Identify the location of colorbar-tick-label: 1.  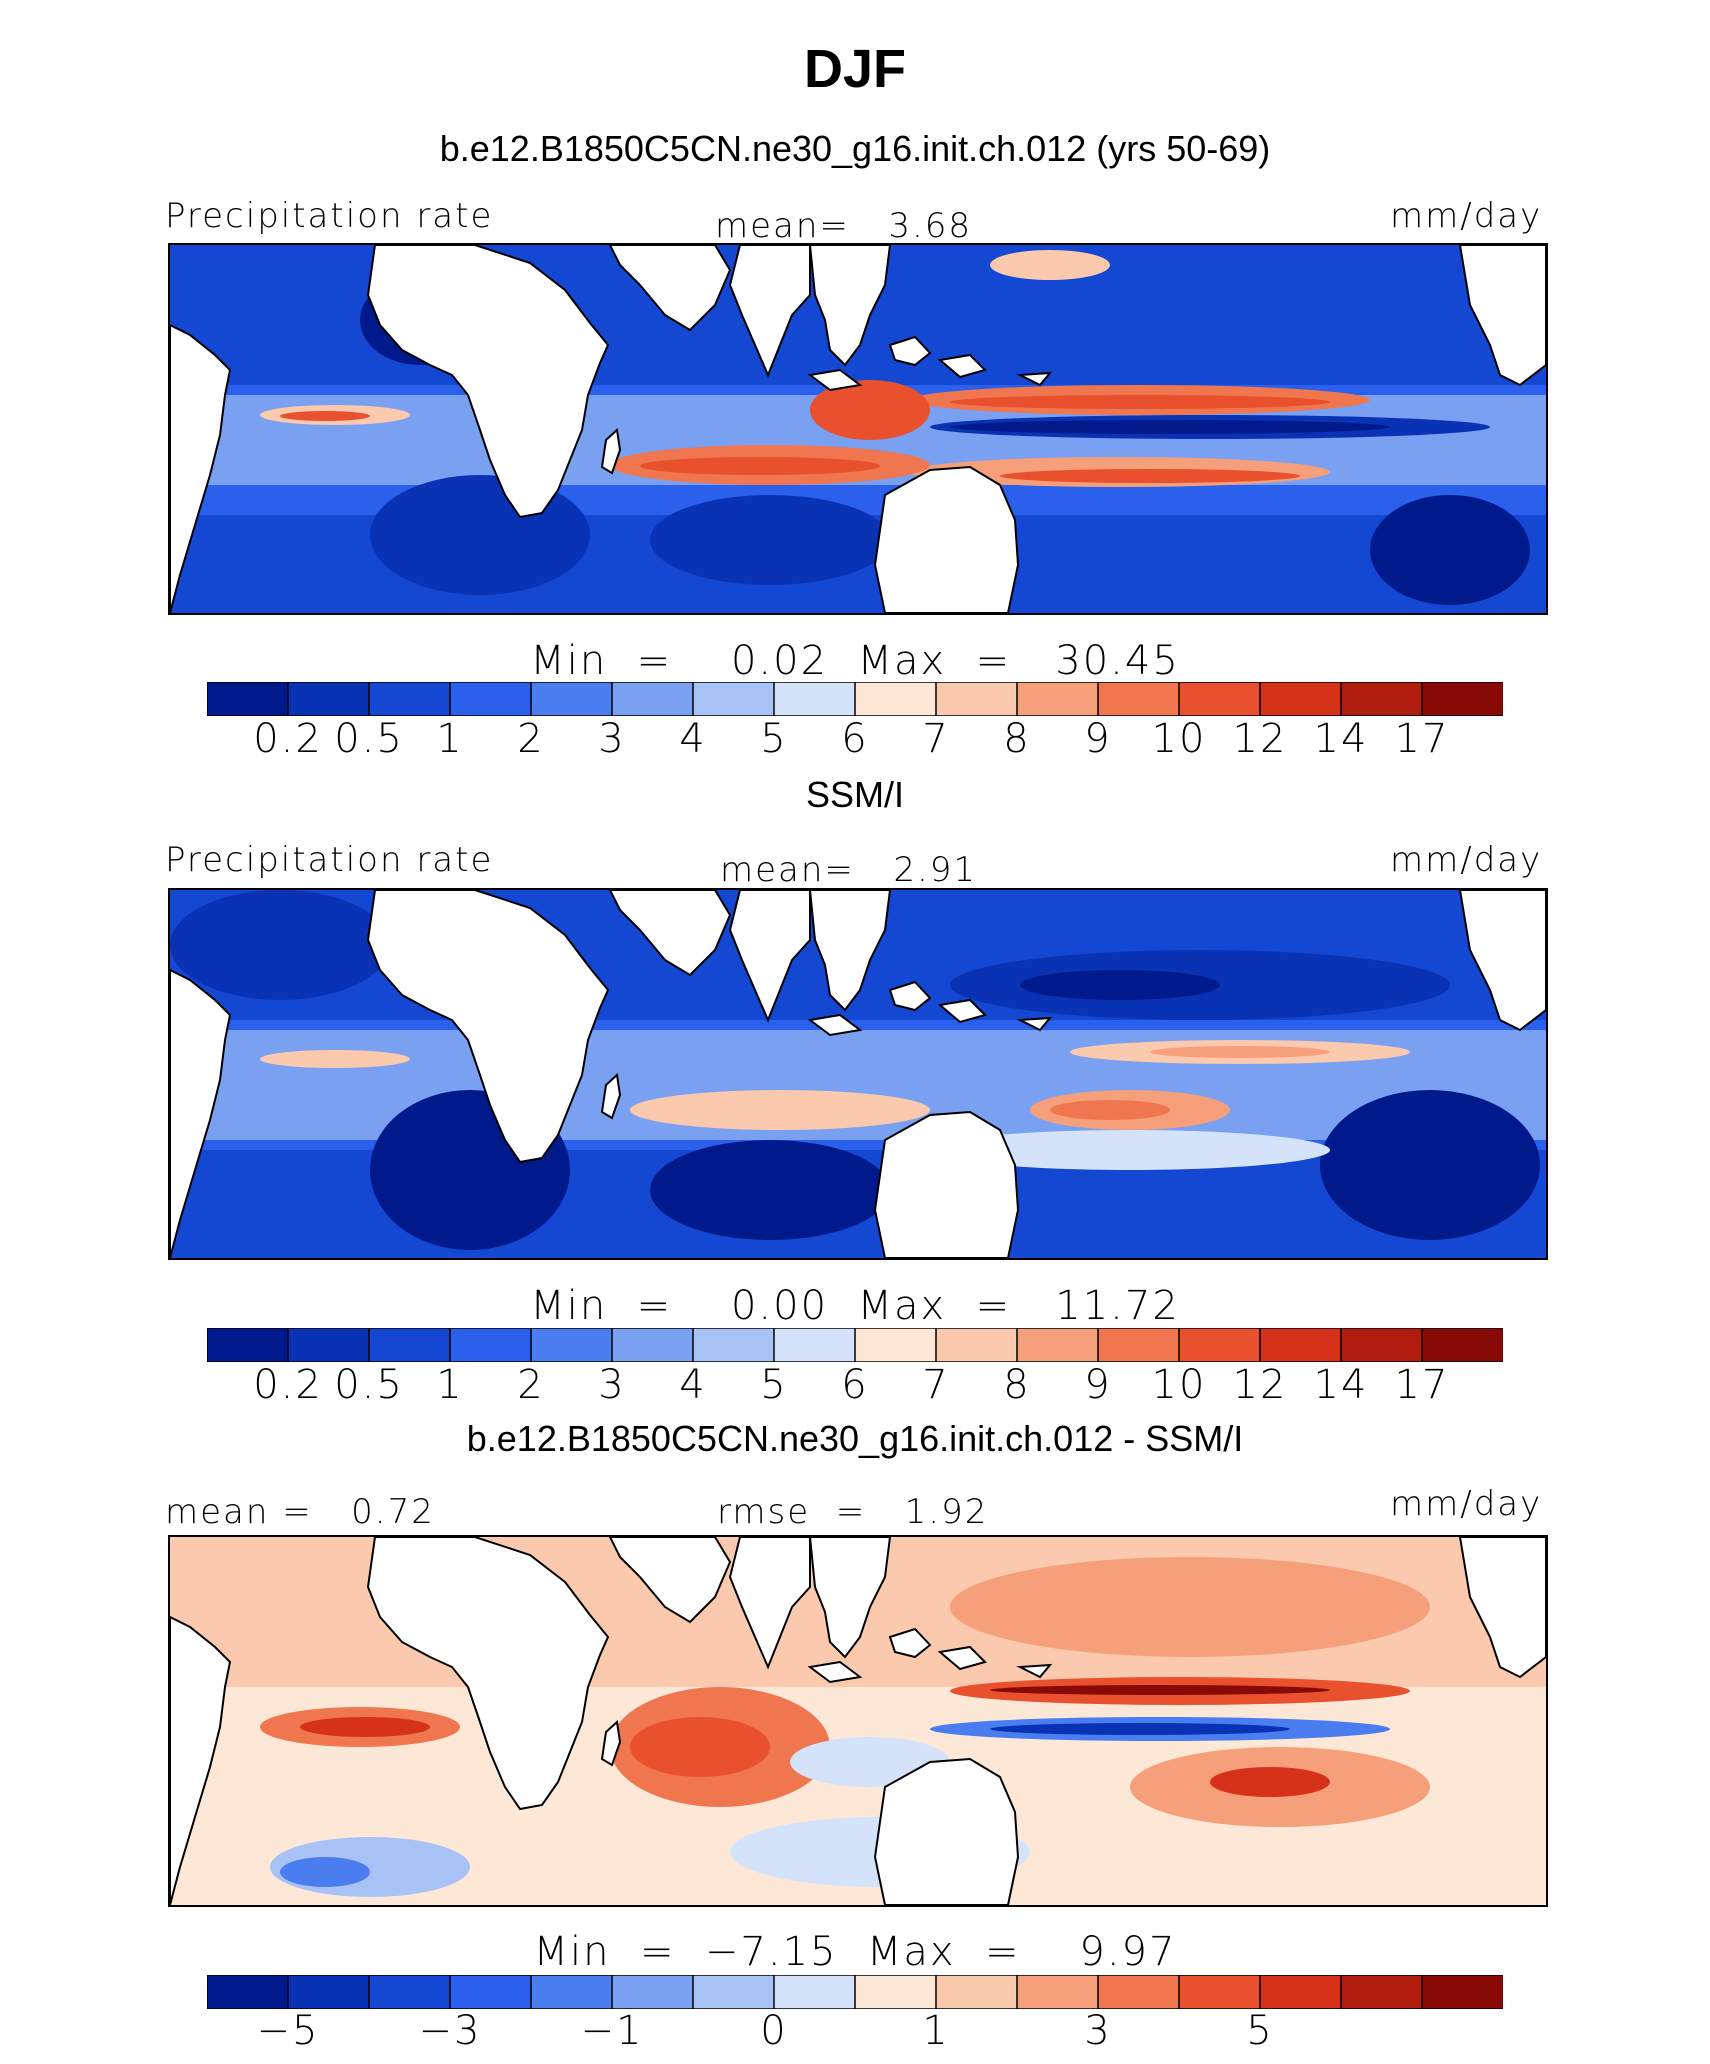
(450, 1385).